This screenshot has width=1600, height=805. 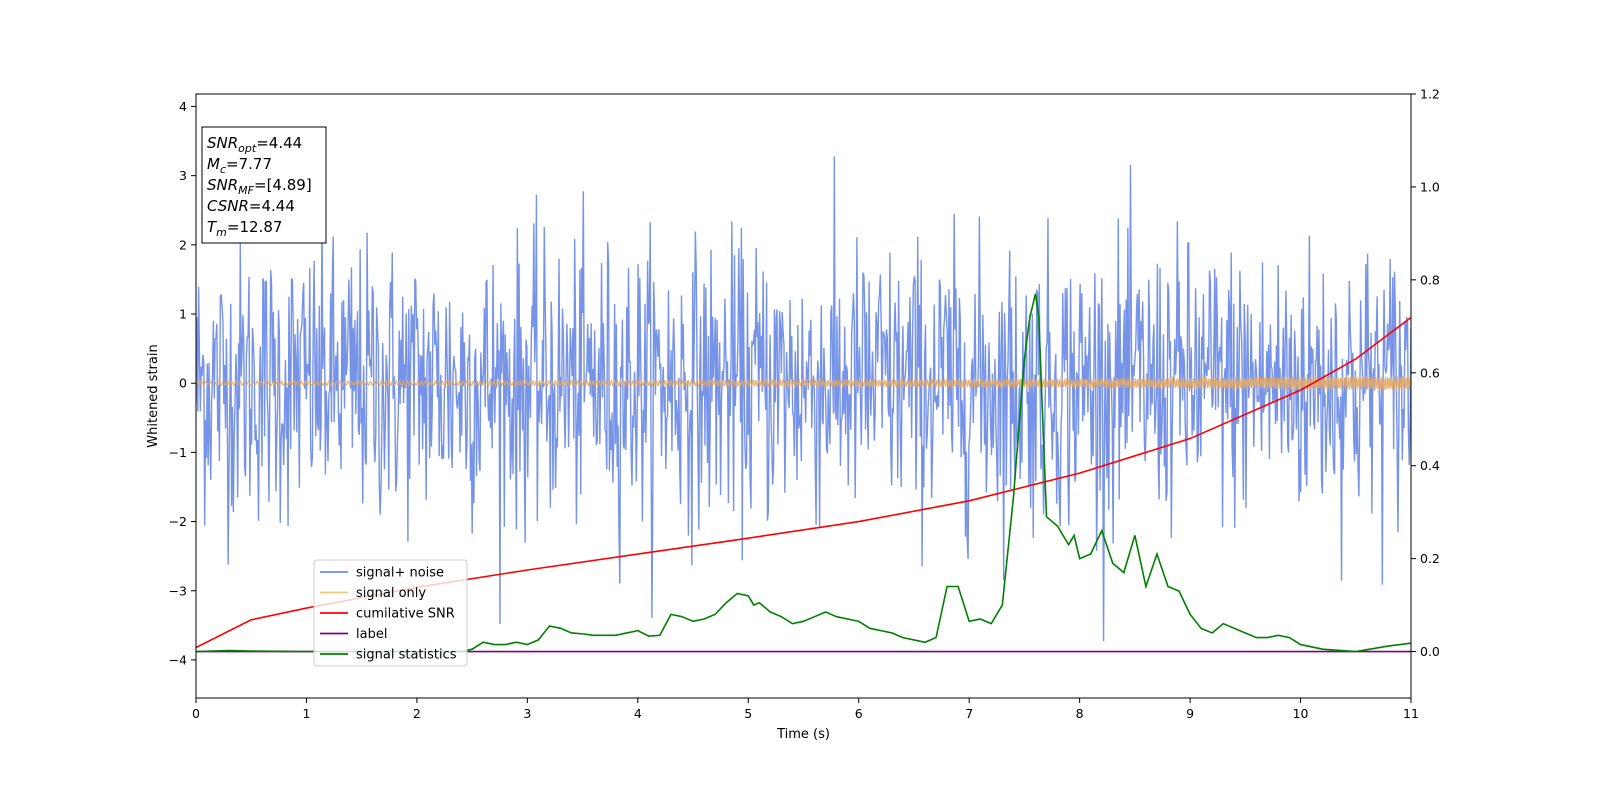 What do you see at coordinates (1190, 713) in the screenshot?
I see `x-tick-label: 9` at bounding box center [1190, 713].